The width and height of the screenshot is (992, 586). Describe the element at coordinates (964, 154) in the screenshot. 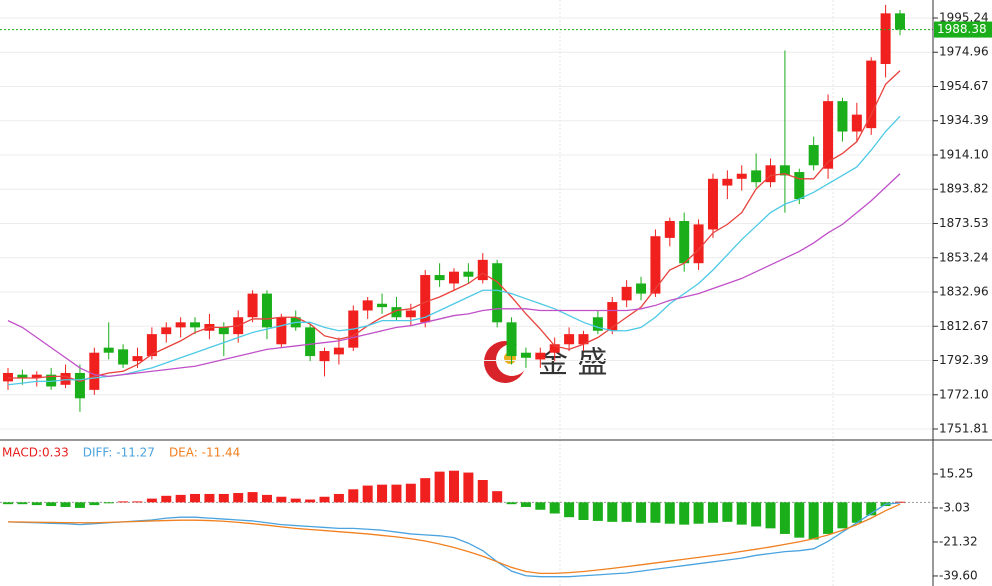

I see `y-tick-label: 1914.10` at that location.